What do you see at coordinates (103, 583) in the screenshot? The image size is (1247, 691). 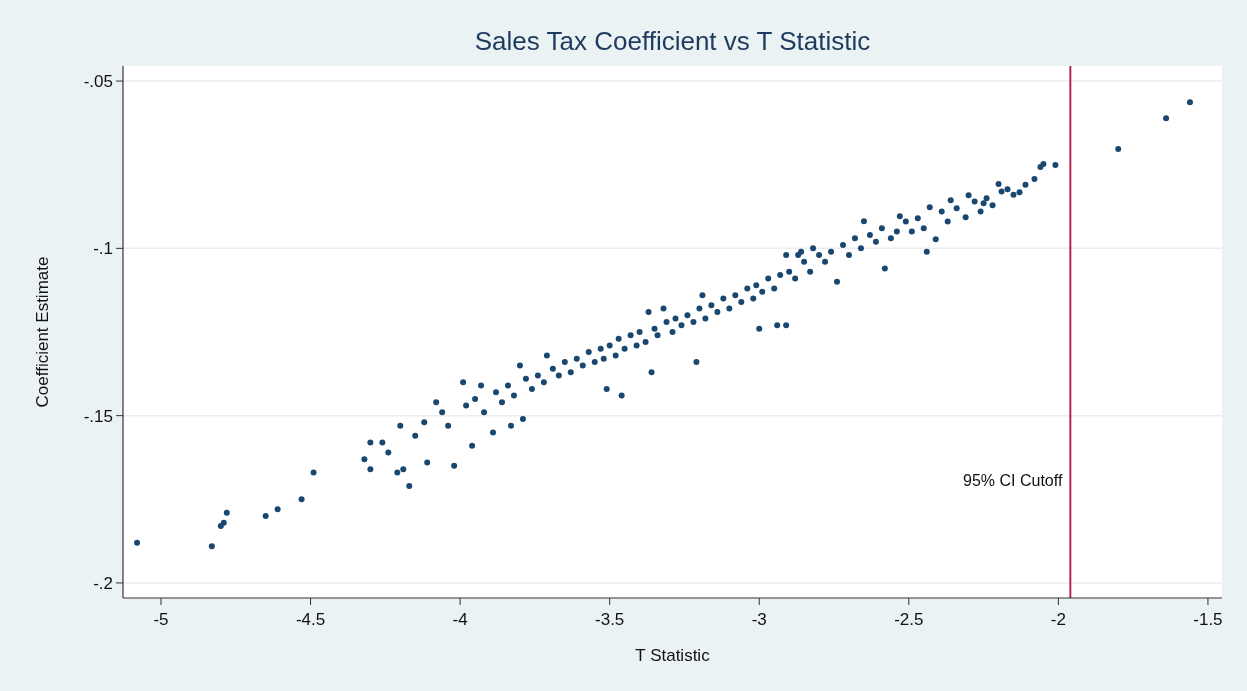 I see `y-tick-label: -.2` at bounding box center [103, 583].